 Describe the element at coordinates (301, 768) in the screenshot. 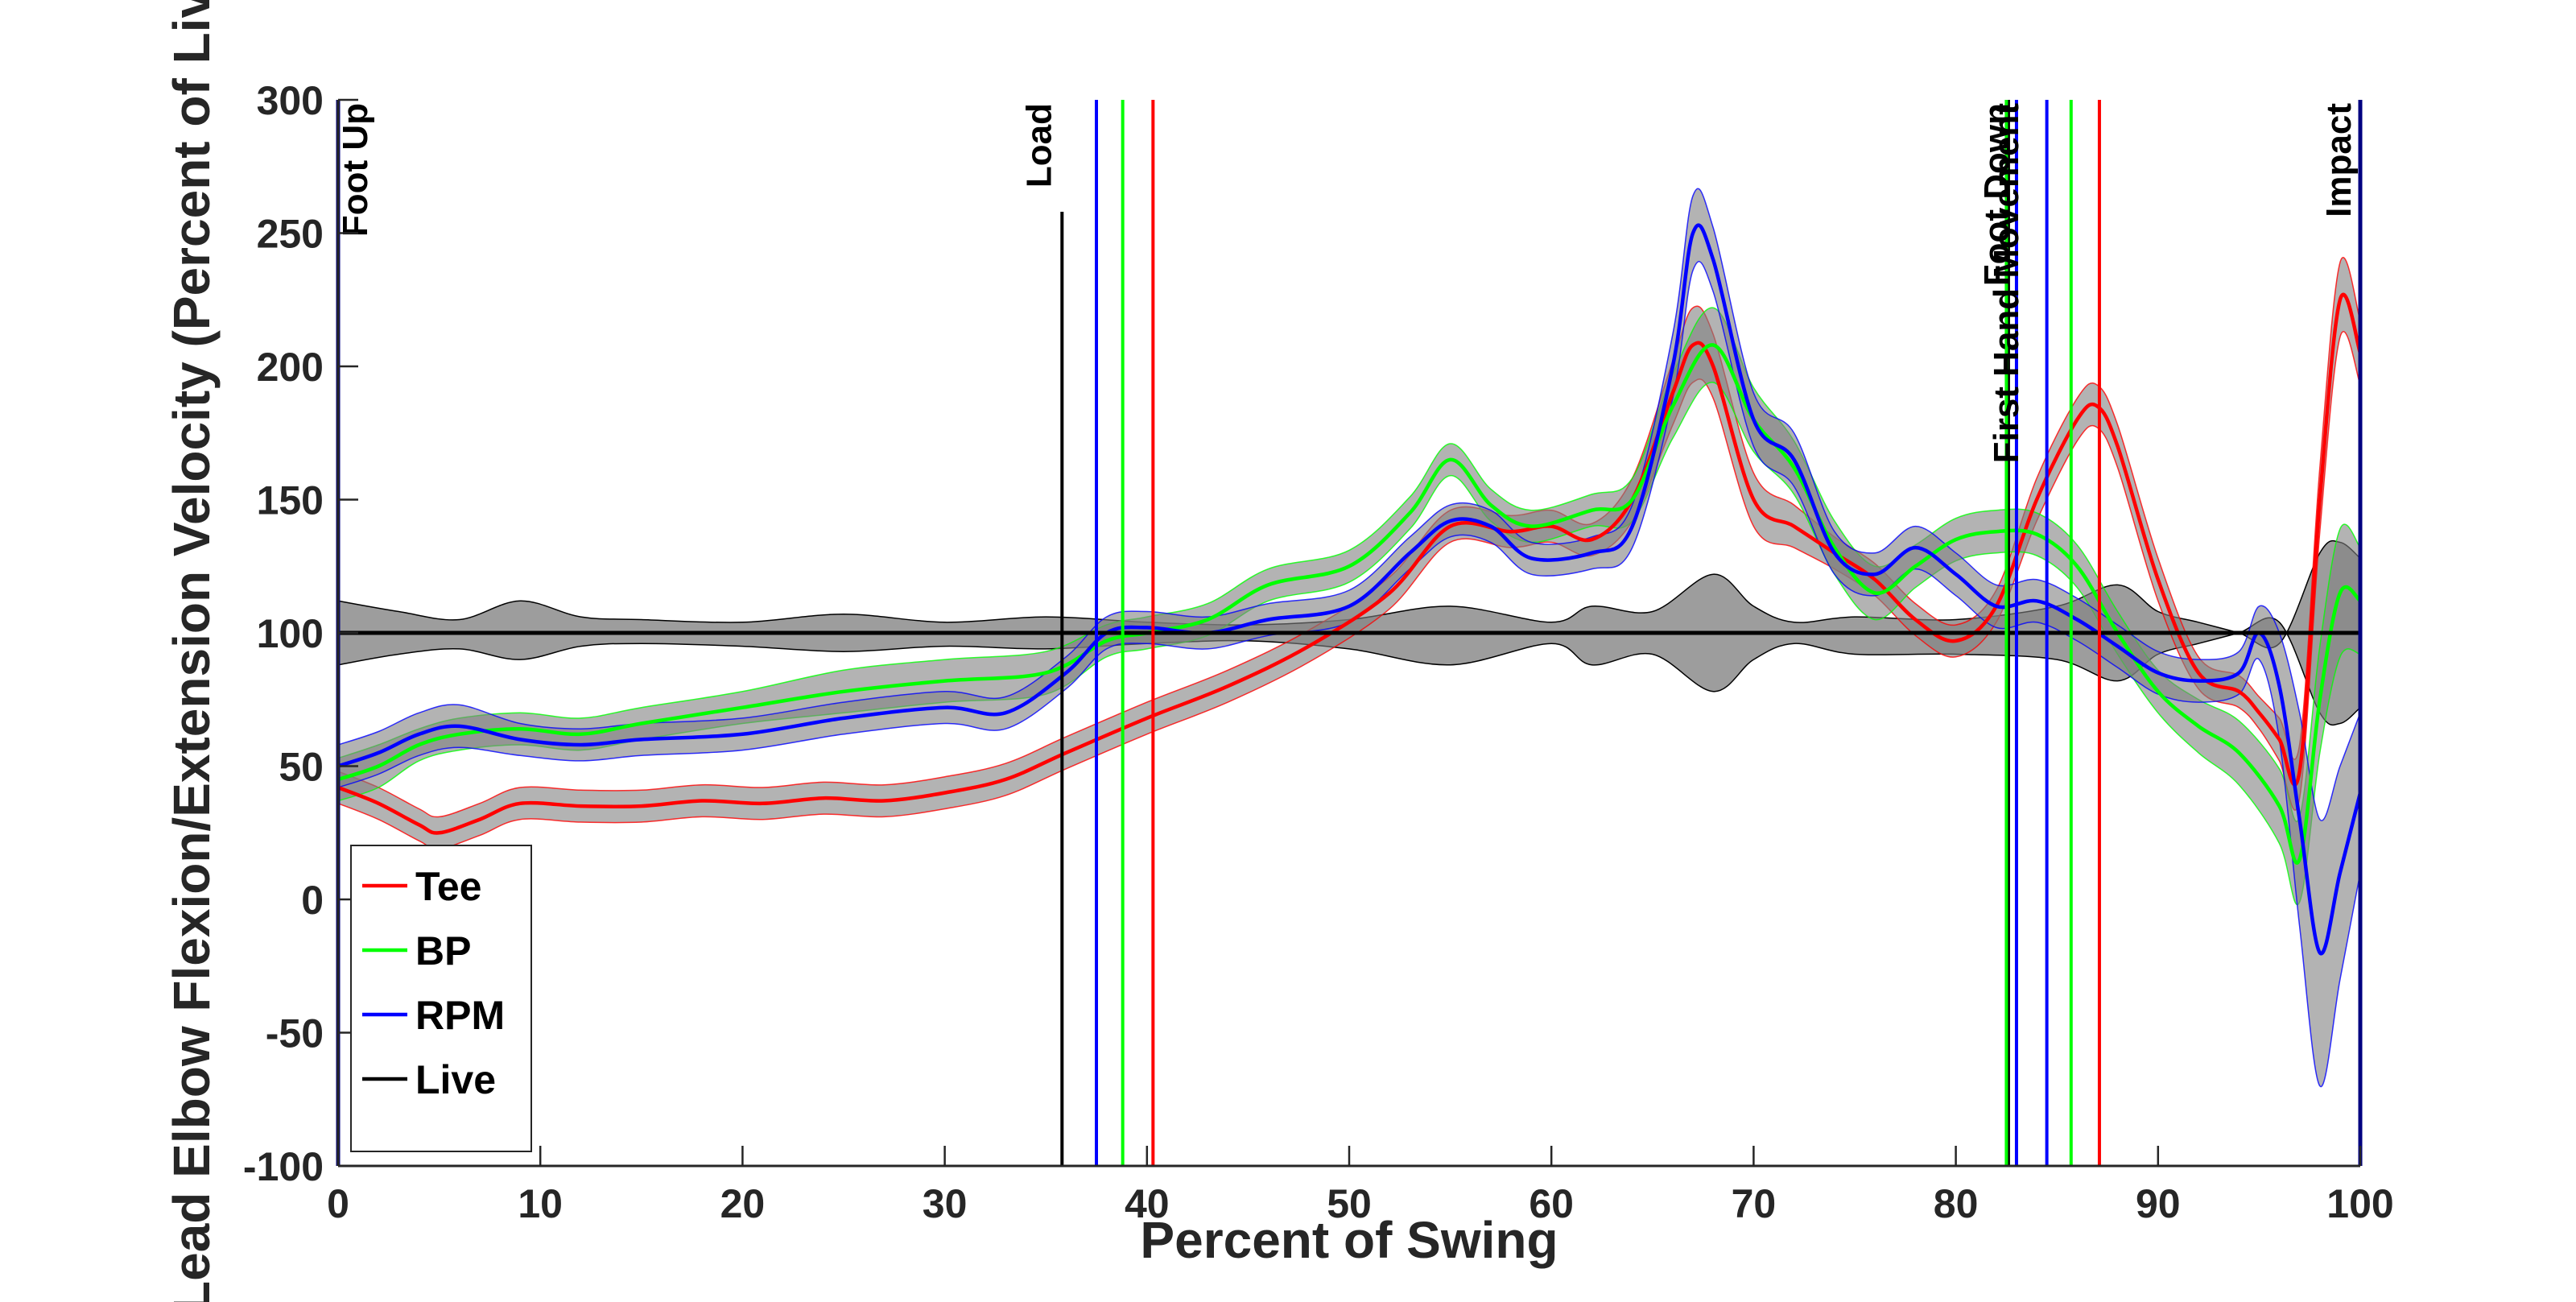

I see `y-tick-label: 50` at that location.